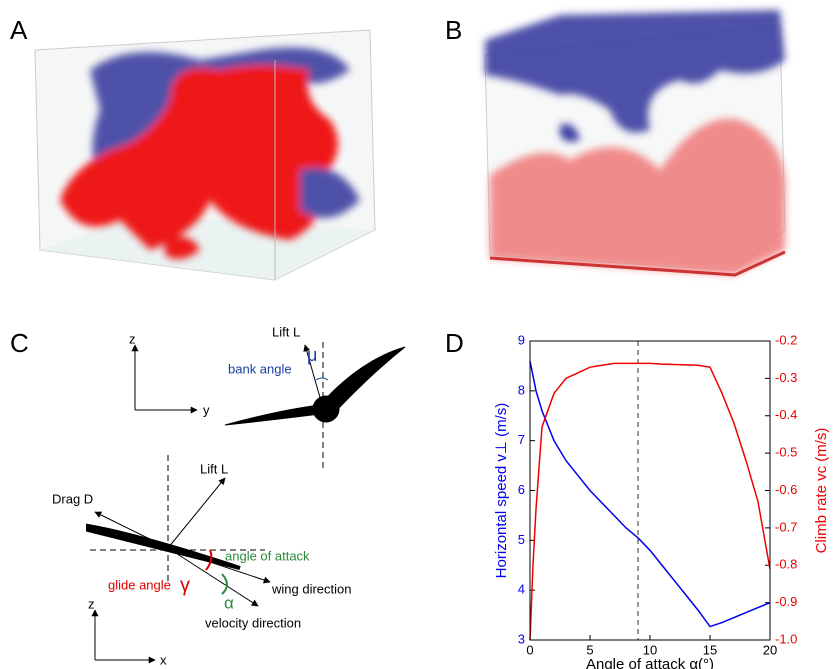 This screenshot has width=837, height=669. I want to click on y-tick-label: 4, so click(521, 589).